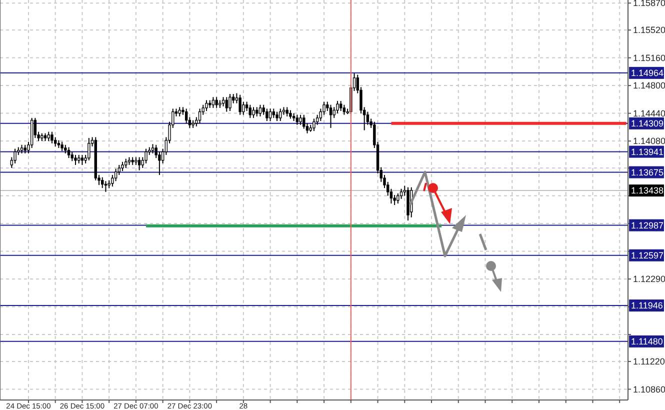 Image resolution: width=665 pixels, height=410 pixels. What do you see at coordinates (649, 4) in the screenshot?
I see `y-tick-label: 1.15870` at bounding box center [649, 4].